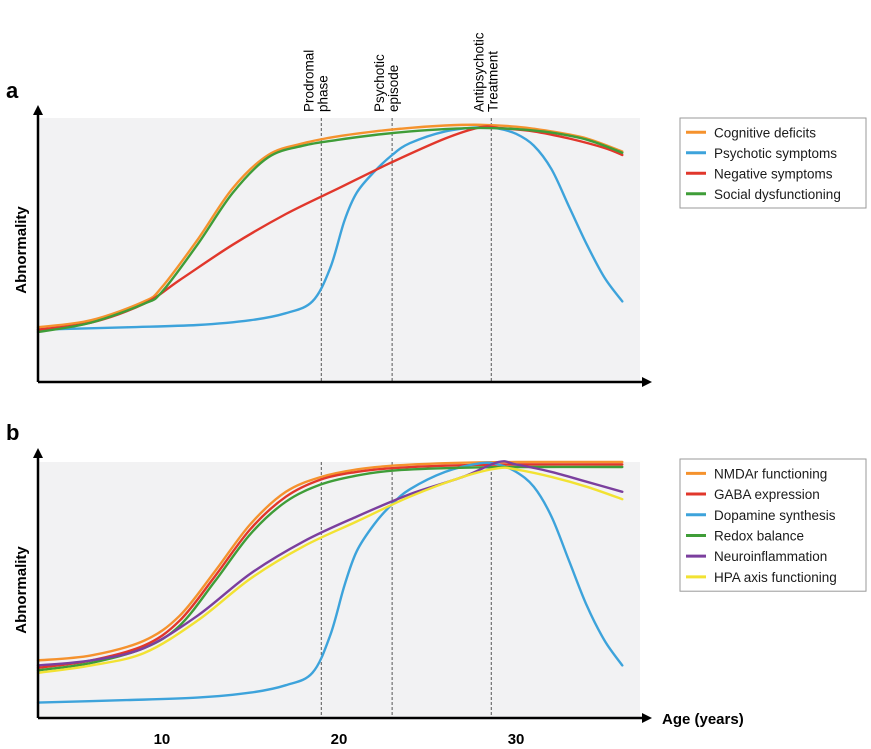 This screenshot has height=749, width=871. Describe the element at coordinates (765, 132) in the screenshot. I see `legend-label: Cognitive deficits` at that location.